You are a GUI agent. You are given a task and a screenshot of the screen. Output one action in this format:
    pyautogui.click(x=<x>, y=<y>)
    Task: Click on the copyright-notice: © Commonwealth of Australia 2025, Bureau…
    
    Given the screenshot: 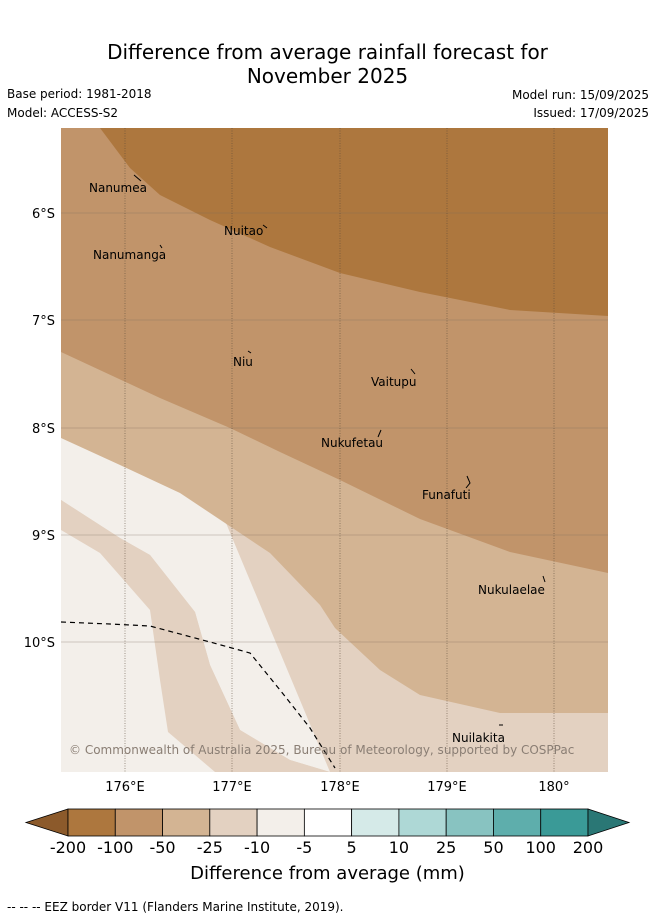 What is the action you would take?
    pyautogui.click(x=321, y=750)
    